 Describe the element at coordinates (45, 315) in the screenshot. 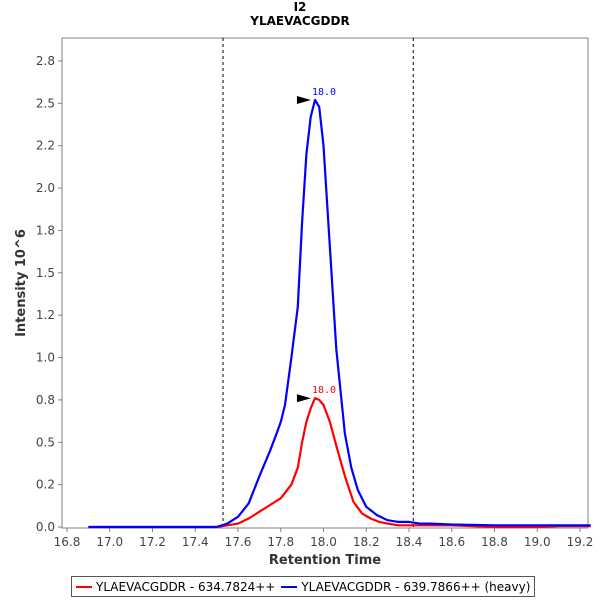

I see `y-tick-label: 1.2` at that location.